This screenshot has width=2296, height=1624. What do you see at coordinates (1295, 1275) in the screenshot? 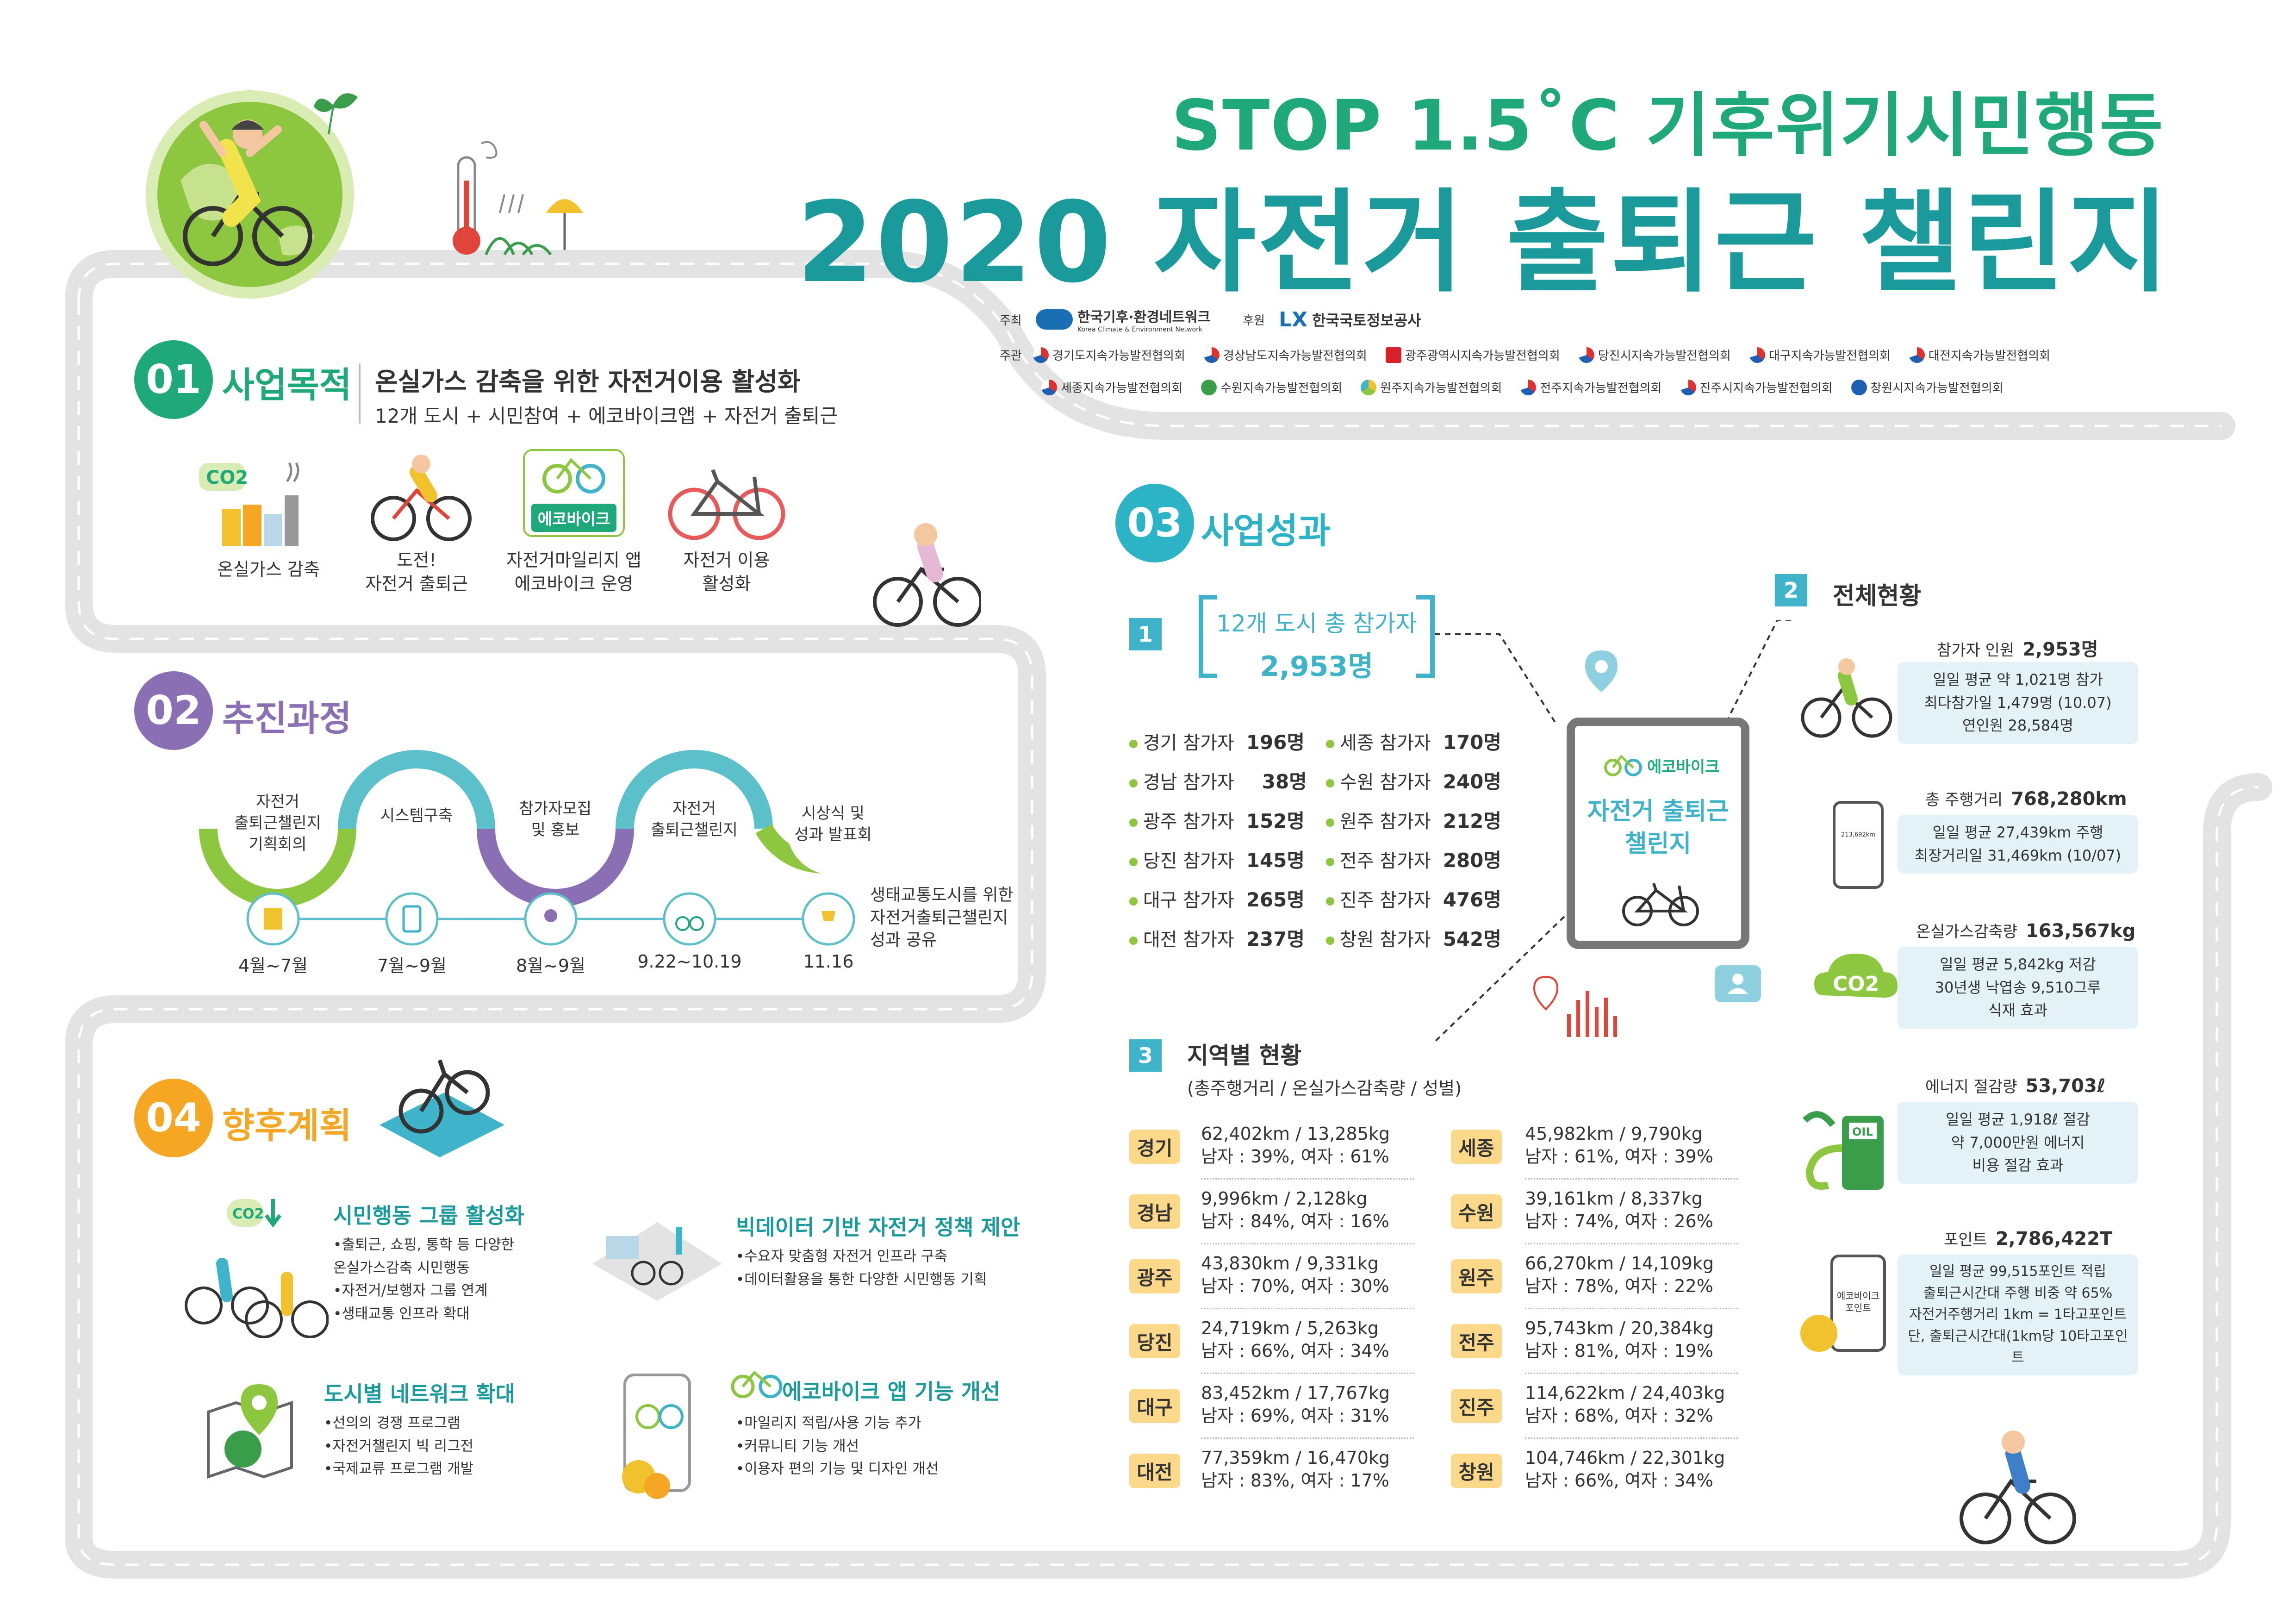
I see `region-stats: 43,830km / 9,331kg 남자 : 70%, 여자 : 30%` at bounding box center [1295, 1275].